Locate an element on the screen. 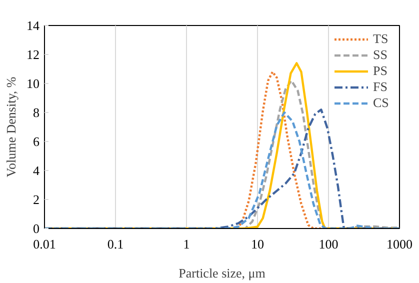 Image resolution: width=419 pixels, height=283 pixels. x-tick-label: 100 is located at coordinates (328, 244).